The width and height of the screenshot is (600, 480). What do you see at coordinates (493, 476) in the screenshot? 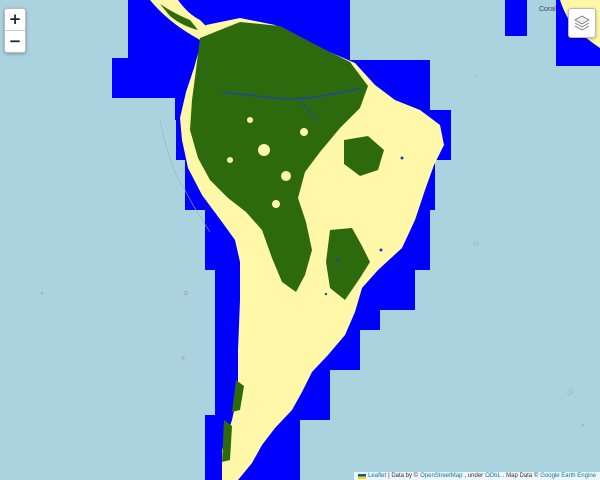
I see `odbl-link: ODbL` at bounding box center [493, 476].